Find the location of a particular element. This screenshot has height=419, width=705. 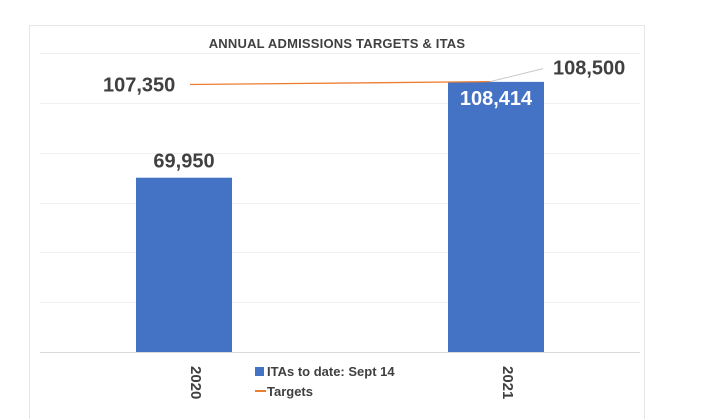

legend-label-bars: ITAs to date: Sept 14 is located at coordinates (331, 371).